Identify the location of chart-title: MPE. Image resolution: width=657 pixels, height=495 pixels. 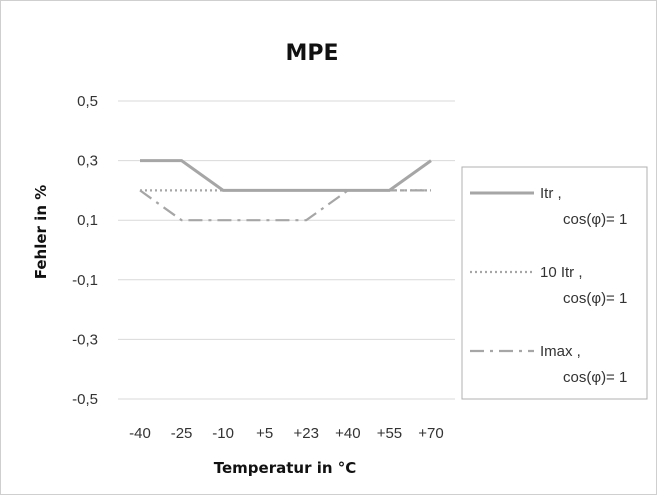
(311, 53).